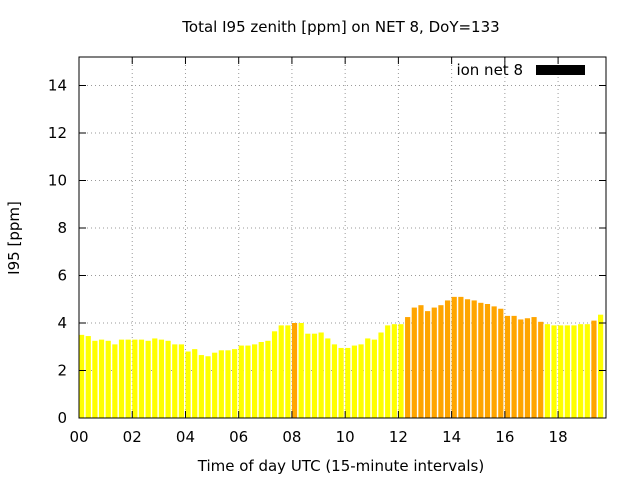  What do you see at coordinates (345, 437) in the screenshot?
I see `x-tick-label: 10` at bounding box center [345, 437].